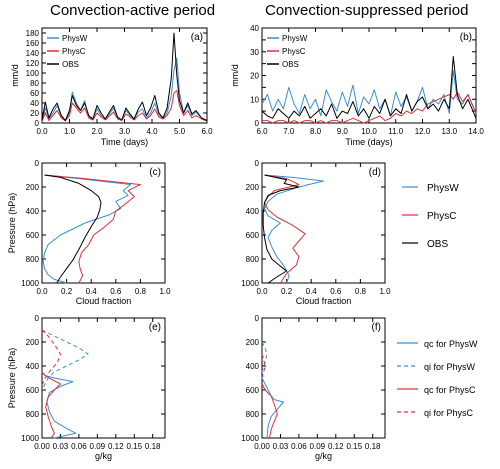 The height and width of the screenshot is (469, 500). I want to click on side-legend-label: PhysW, so click(443, 188).